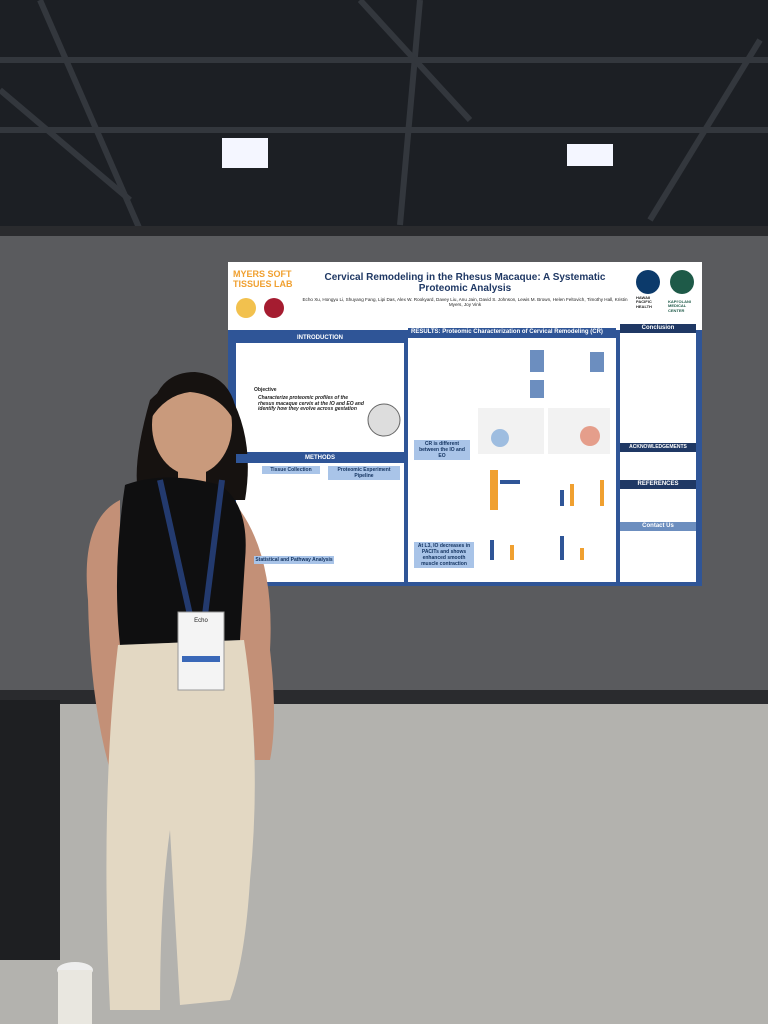 This screenshot has width=768, height=1024. Describe the element at coordinates (265, 390) in the screenshot. I see `objective-heading: Objective` at that location.